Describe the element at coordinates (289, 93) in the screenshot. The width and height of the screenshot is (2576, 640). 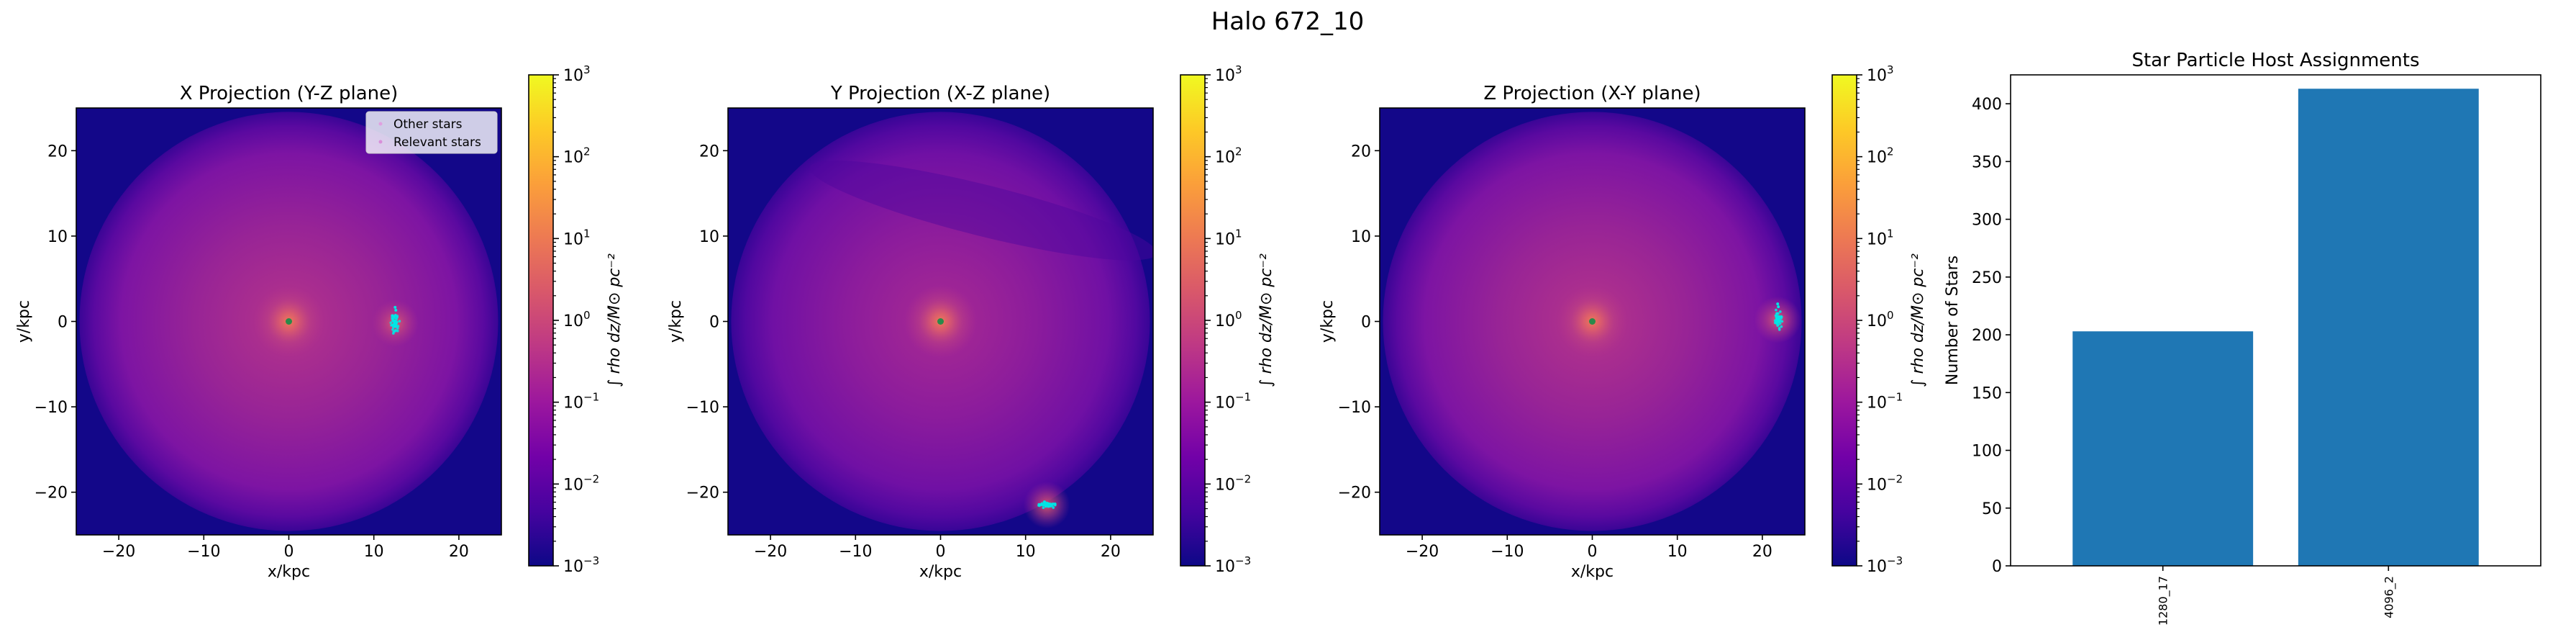
I see `panel-title: X Projection (Y-Z plane)` at that location.